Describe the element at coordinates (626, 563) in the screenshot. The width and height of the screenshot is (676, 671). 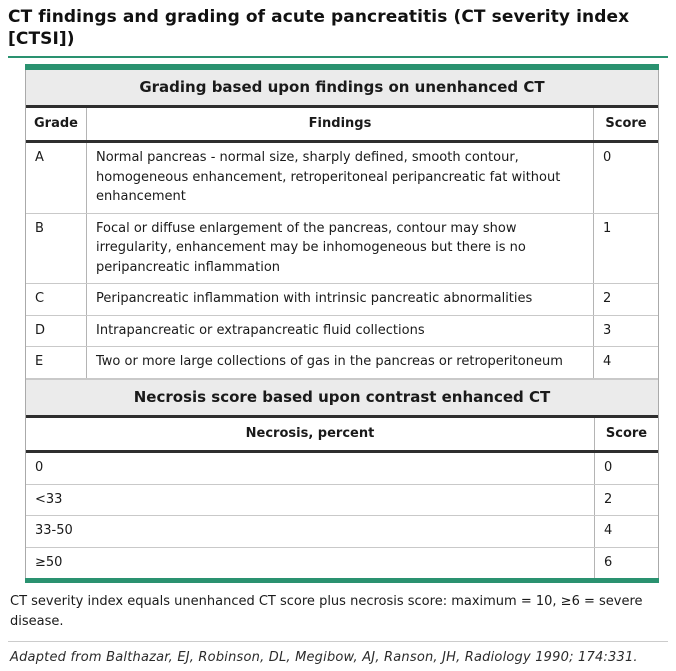
I see `score-cell: 6` at that location.